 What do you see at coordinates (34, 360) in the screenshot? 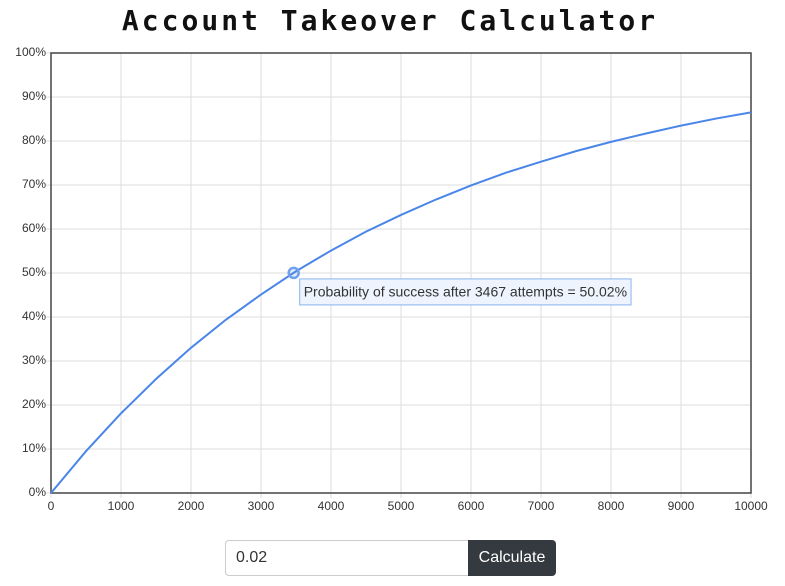
I see `y-tick-label: 30%` at bounding box center [34, 360].